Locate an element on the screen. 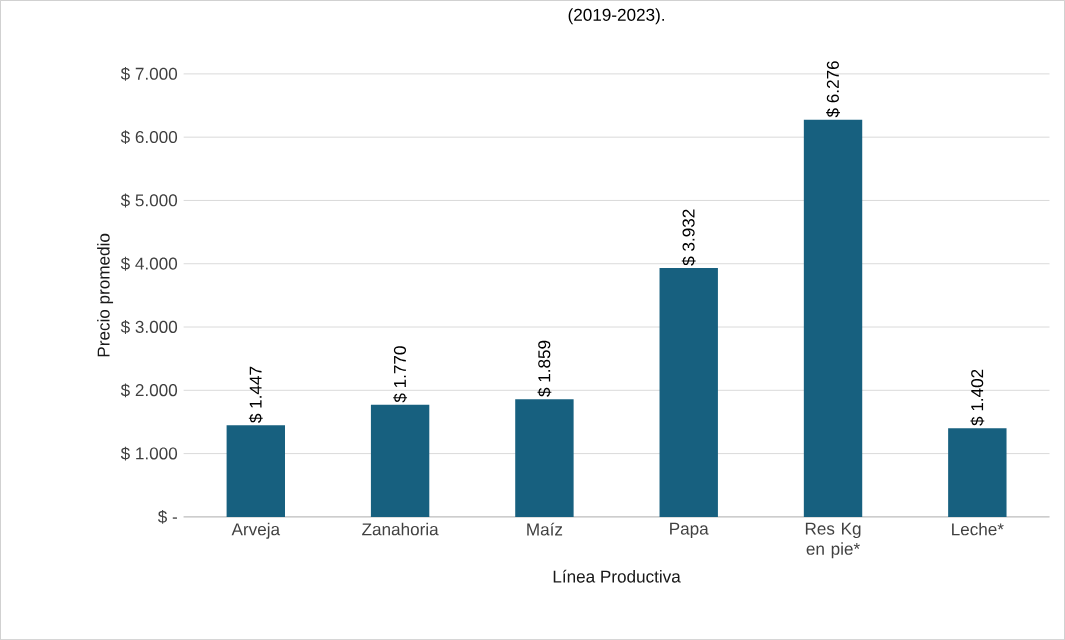  x-tick-label: Maíz is located at coordinates (545, 529).